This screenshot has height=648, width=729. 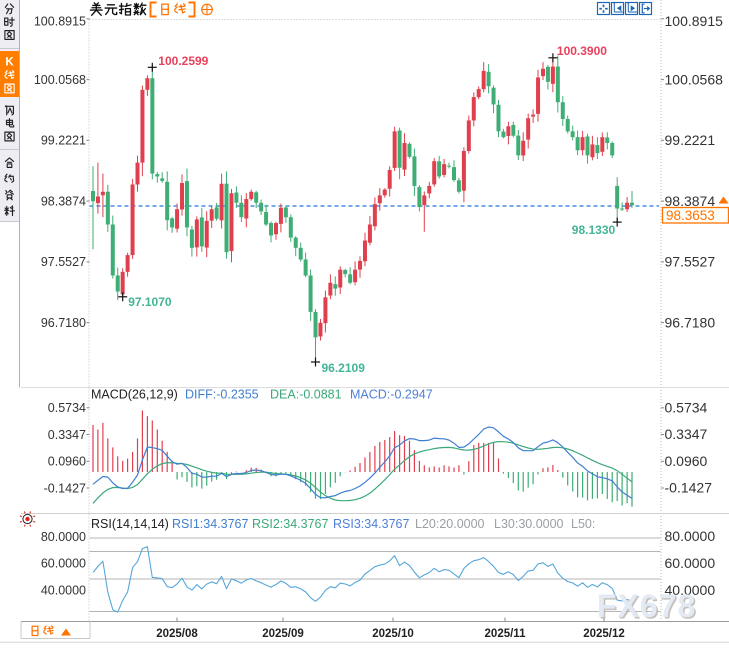 What do you see at coordinates (371, 524) in the screenshot?
I see `svg-text: RSI3:34.3767` at bounding box center [371, 524].